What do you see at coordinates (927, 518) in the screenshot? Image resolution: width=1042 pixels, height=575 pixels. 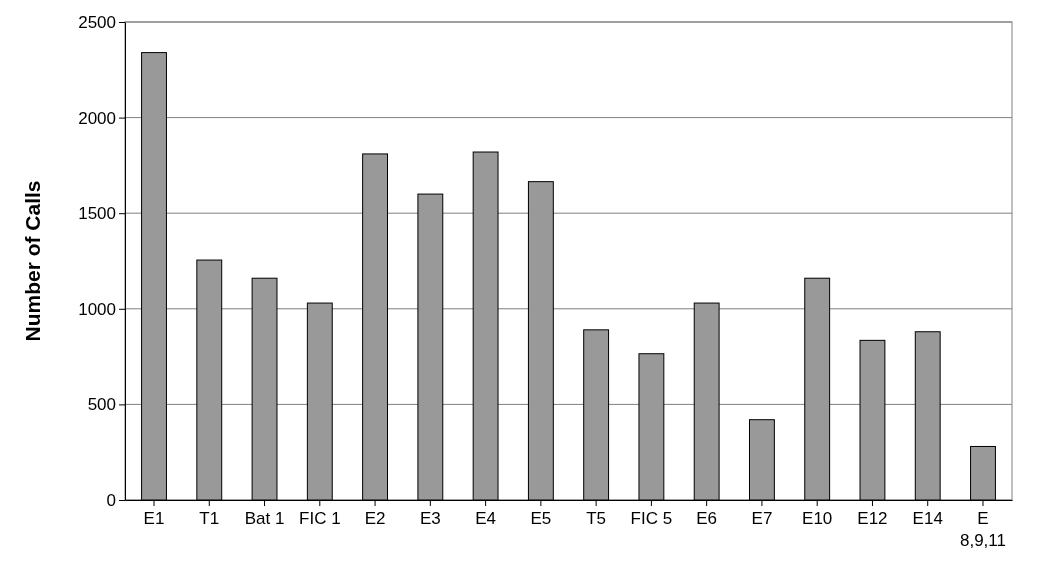 I see `x-tick-label: E14` at bounding box center [927, 518].